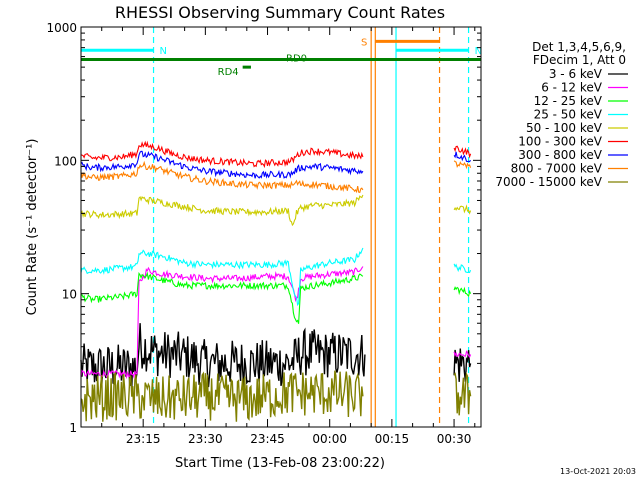 This screenshot has height=480, width=640. I want to click on chart-title: RHESSI Observing Summary Count Rates, so click(280, 12).